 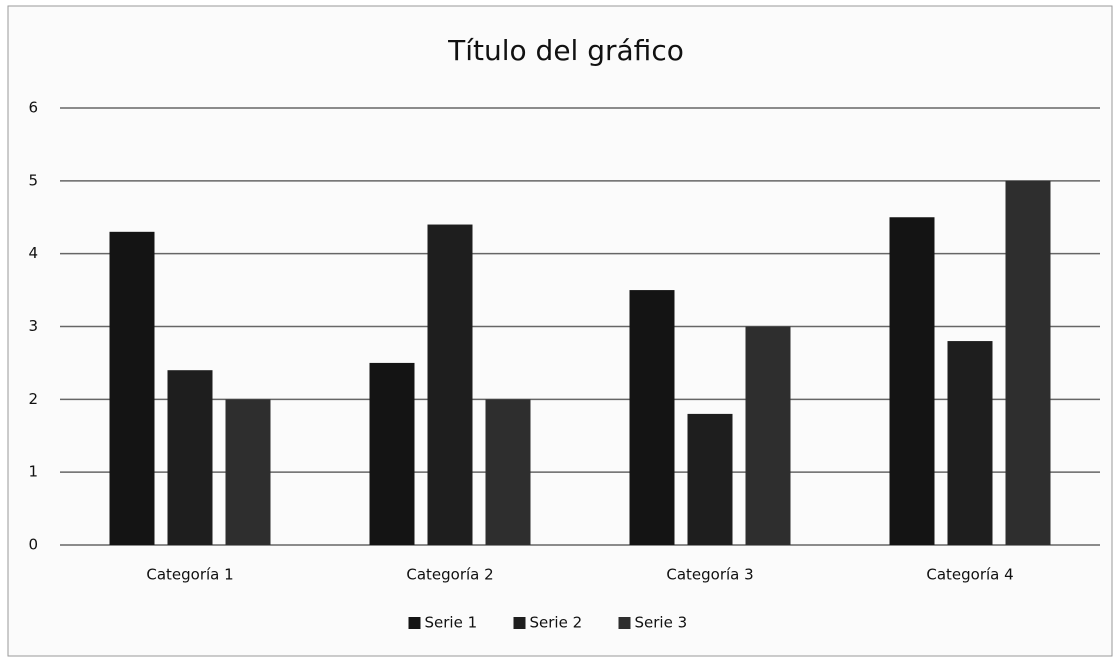 What do you see at coordinates (33, 545) in the screenshot?
I see `y-tick-label: 0` at bounding box center [33, 545].